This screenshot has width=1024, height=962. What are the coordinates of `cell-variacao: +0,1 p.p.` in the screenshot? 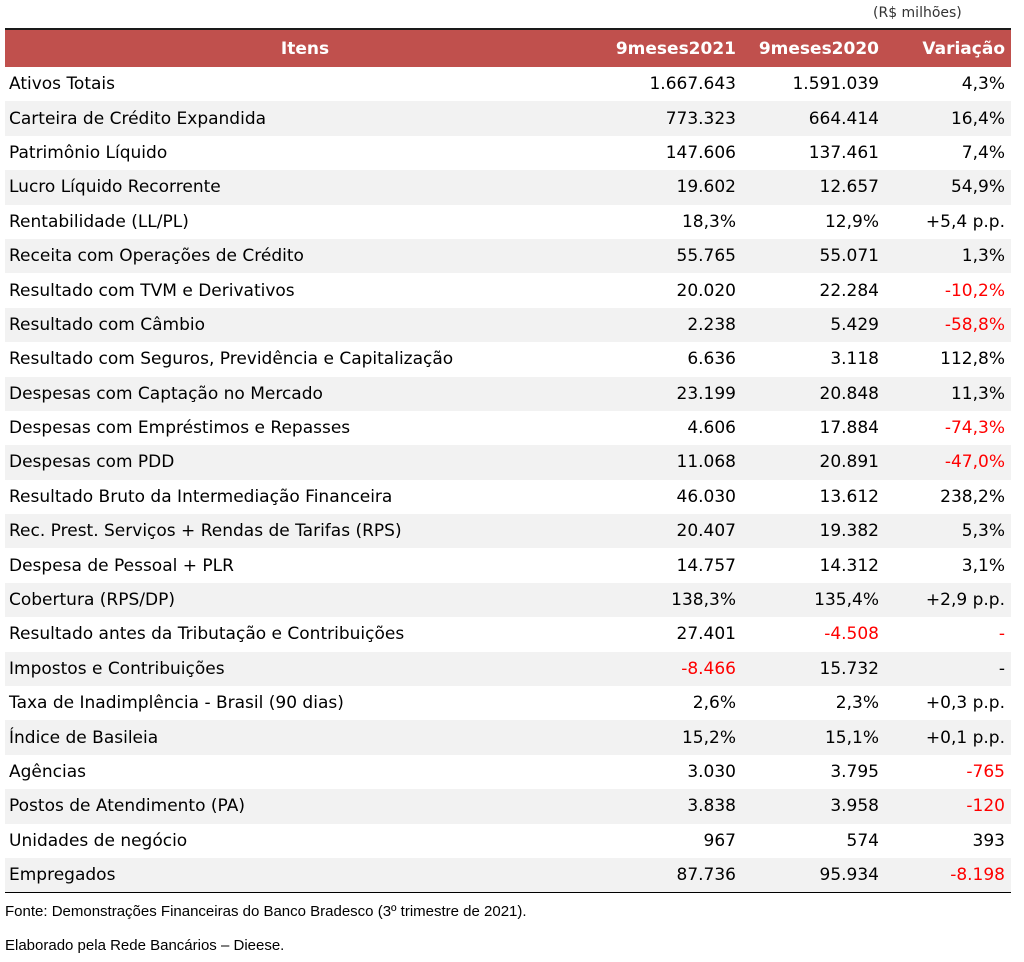 It's located at (965, 737).